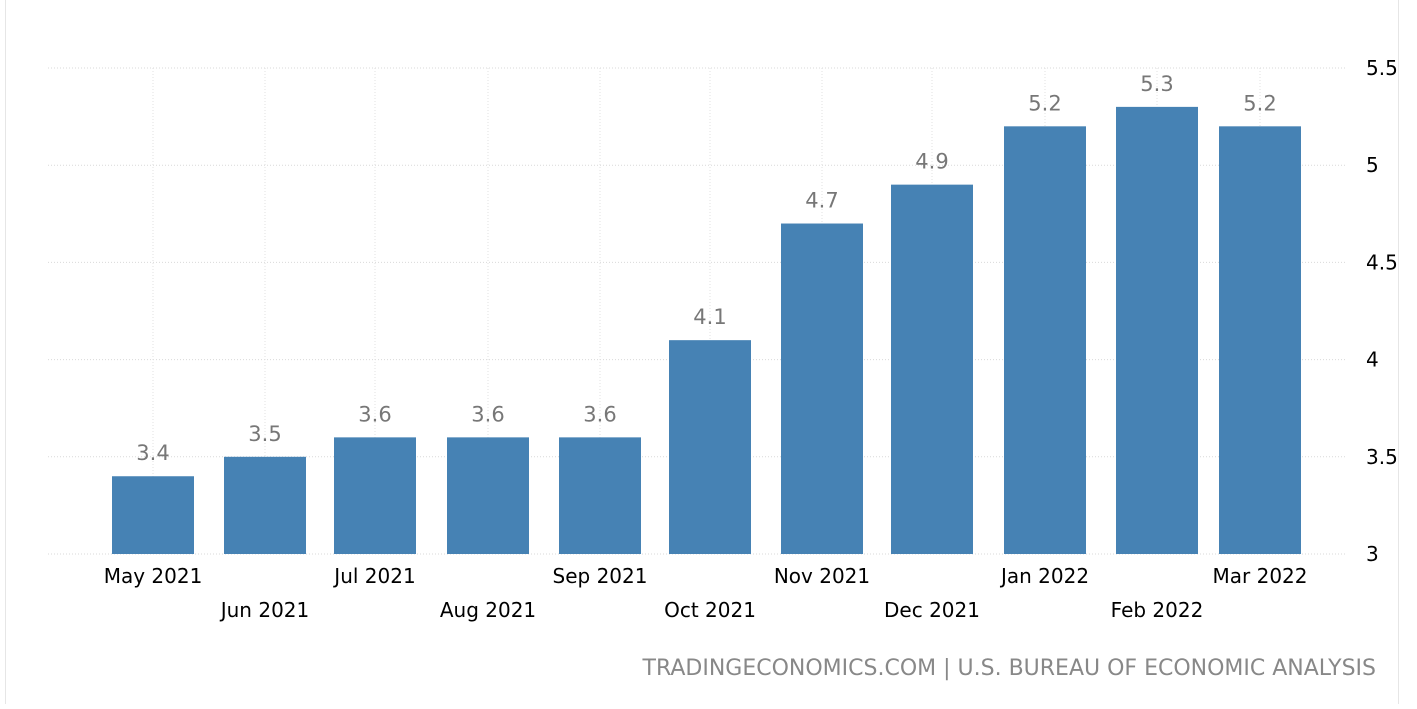 This screenshot has height=709, width=1417. I want to click on bar-jul-2021, so click(375, 495).